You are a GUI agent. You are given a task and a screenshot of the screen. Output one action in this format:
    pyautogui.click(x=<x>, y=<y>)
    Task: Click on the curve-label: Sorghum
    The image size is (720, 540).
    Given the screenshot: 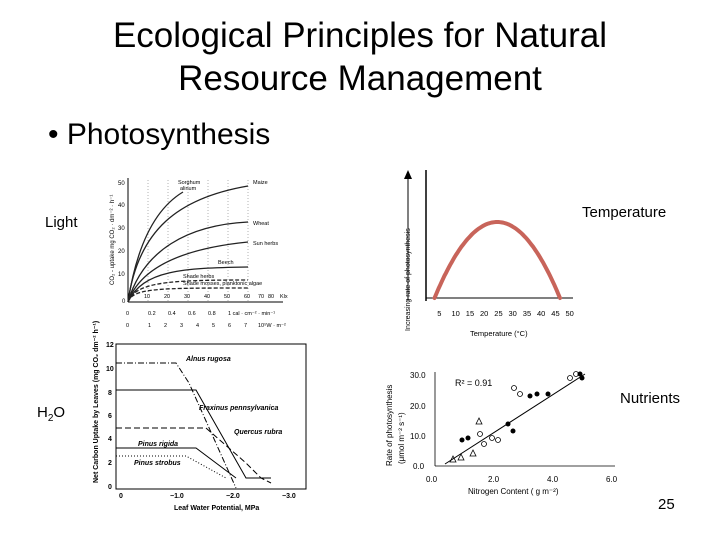 What is the action you would take?
    pyautogui.click(x=189, y=183)
    